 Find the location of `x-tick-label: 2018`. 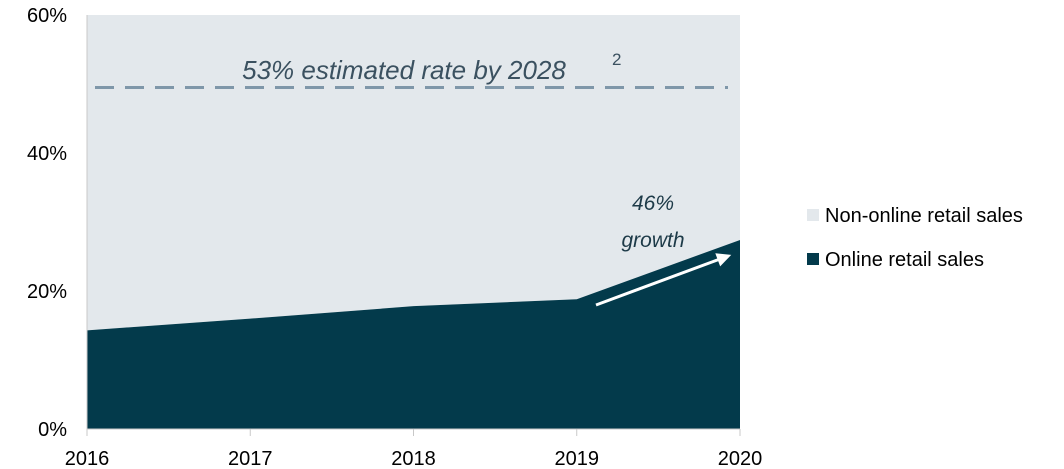

x-tick-label: 2018 is located at coordinates (413, 458).